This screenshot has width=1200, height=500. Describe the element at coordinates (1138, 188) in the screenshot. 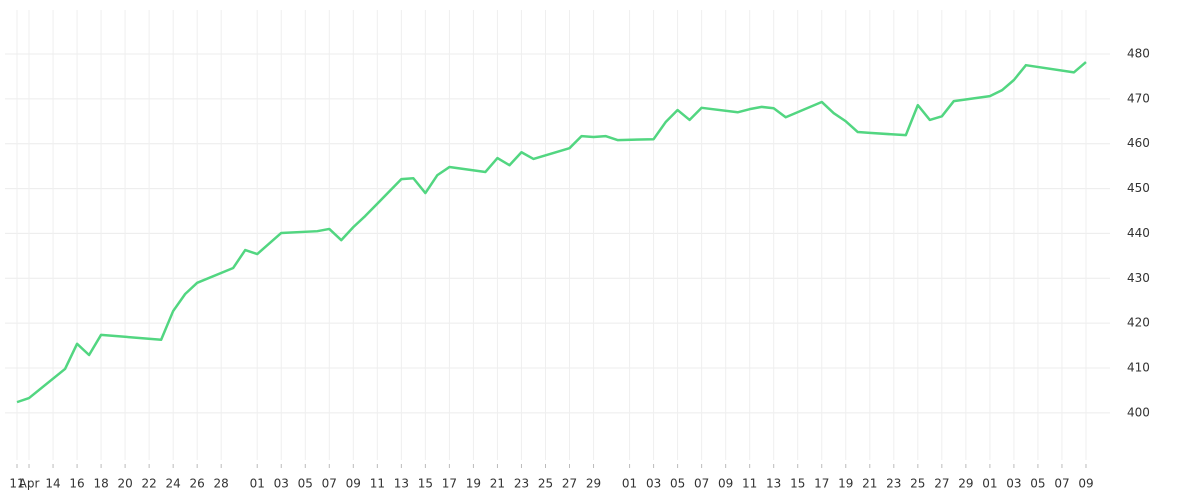

I see `y-tick-label: 450` at that location.